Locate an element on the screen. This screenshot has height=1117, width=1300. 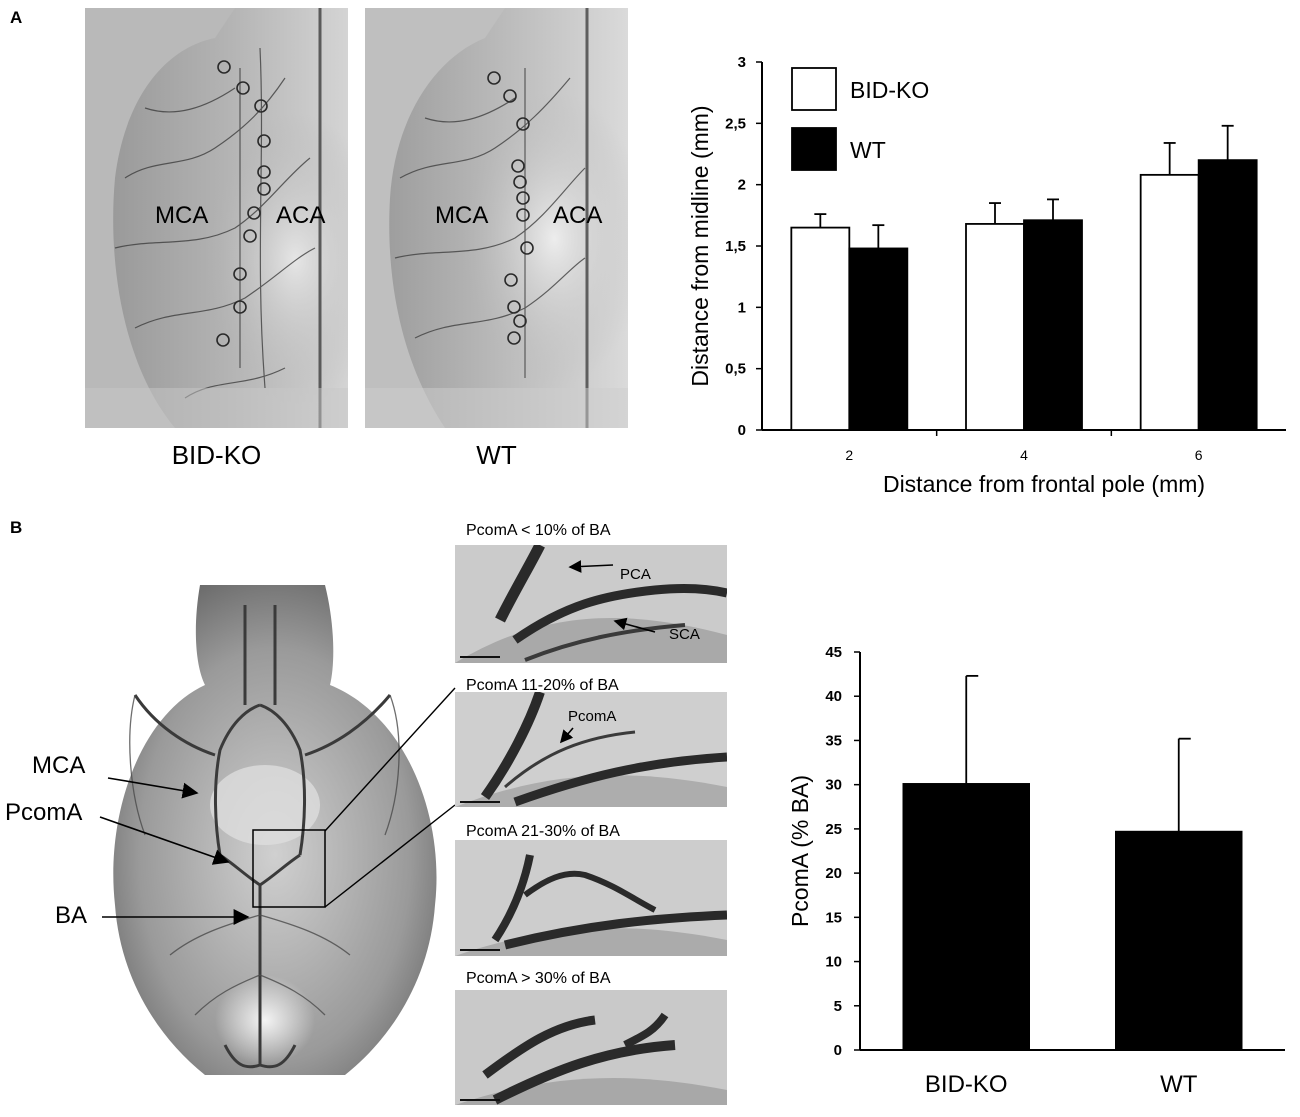
brain-left-caption: BID-KO is located at coordinates (216, 455).